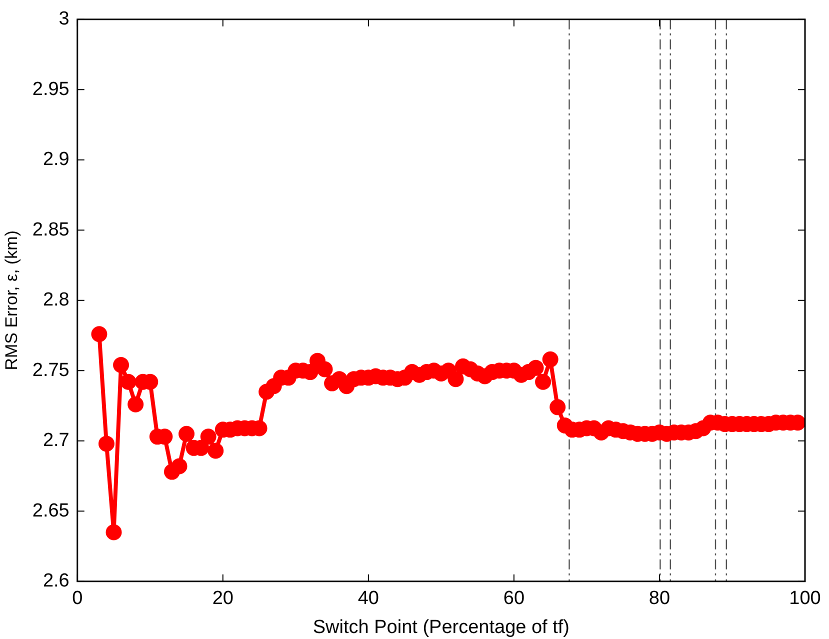  I want to click on x-tick-label: 40, so click(368, 599).